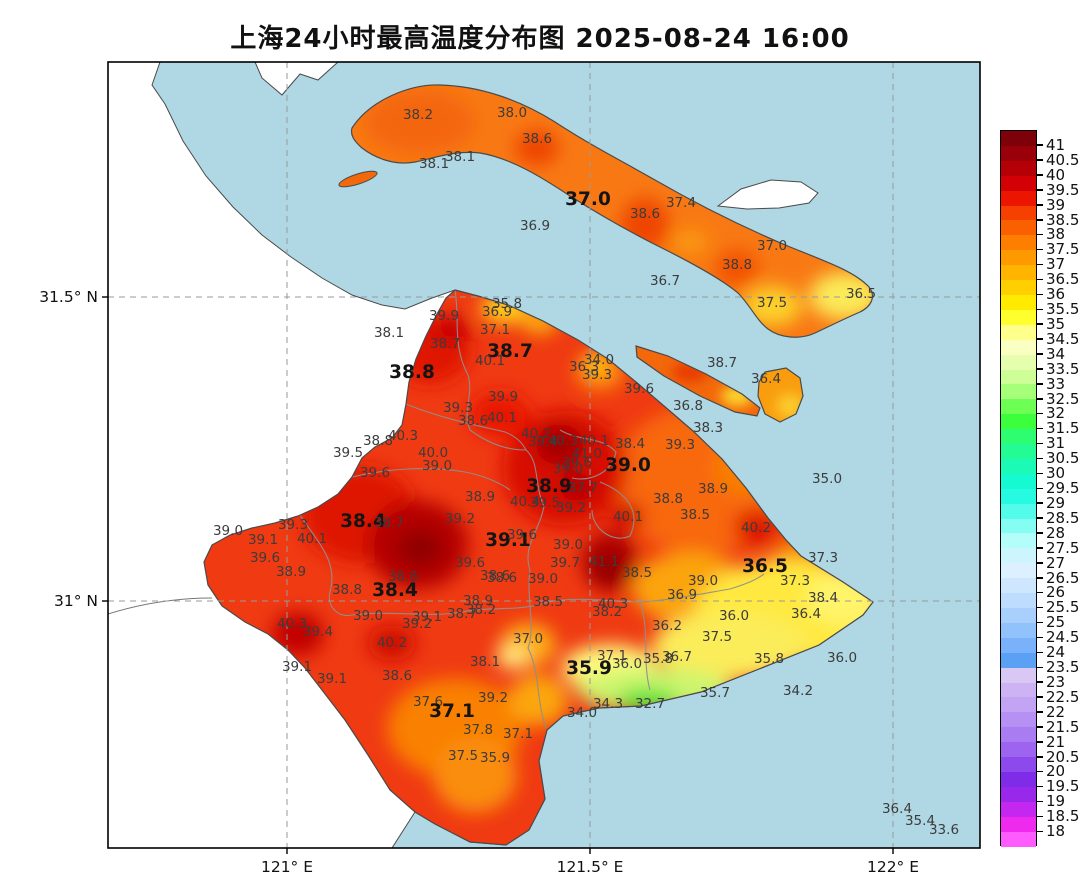  Describe the element at coordinates (1063, 159) in the screenshot. I see `colorbar-tick-label: 40.5` at that location.